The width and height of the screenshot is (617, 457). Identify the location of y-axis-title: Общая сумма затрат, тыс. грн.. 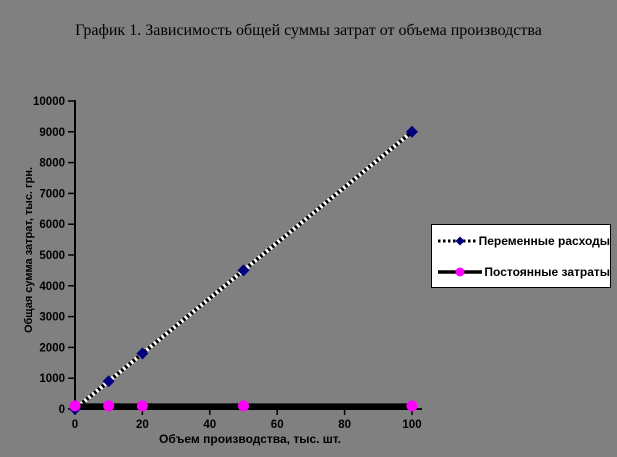
(29, 250).